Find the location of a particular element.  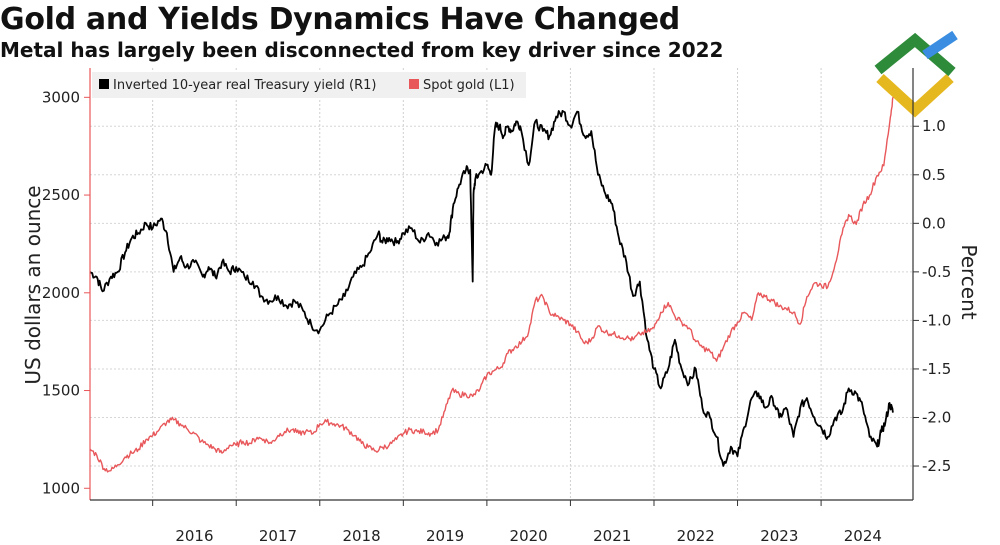

y-right-tick-label: -1.0 is located at coordinates (936, 320).